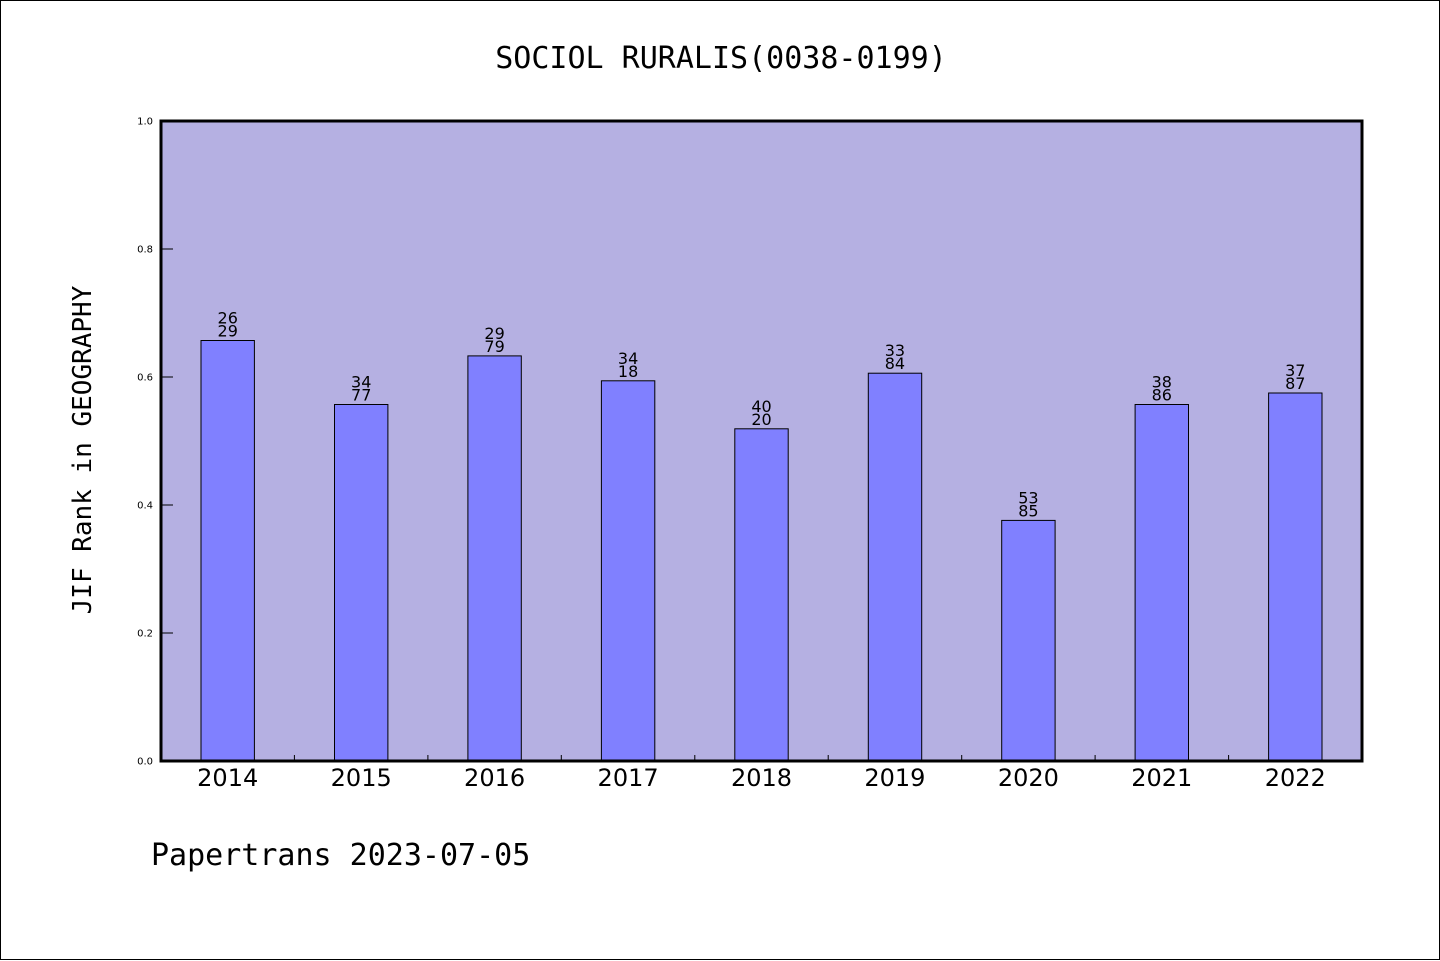 Image resolution: width=1440 pixels, height=961 pixels. Describe the element at coordinates (628, 778) in the screenshot. I see `x-tick-label-2017: 2017` at that location.